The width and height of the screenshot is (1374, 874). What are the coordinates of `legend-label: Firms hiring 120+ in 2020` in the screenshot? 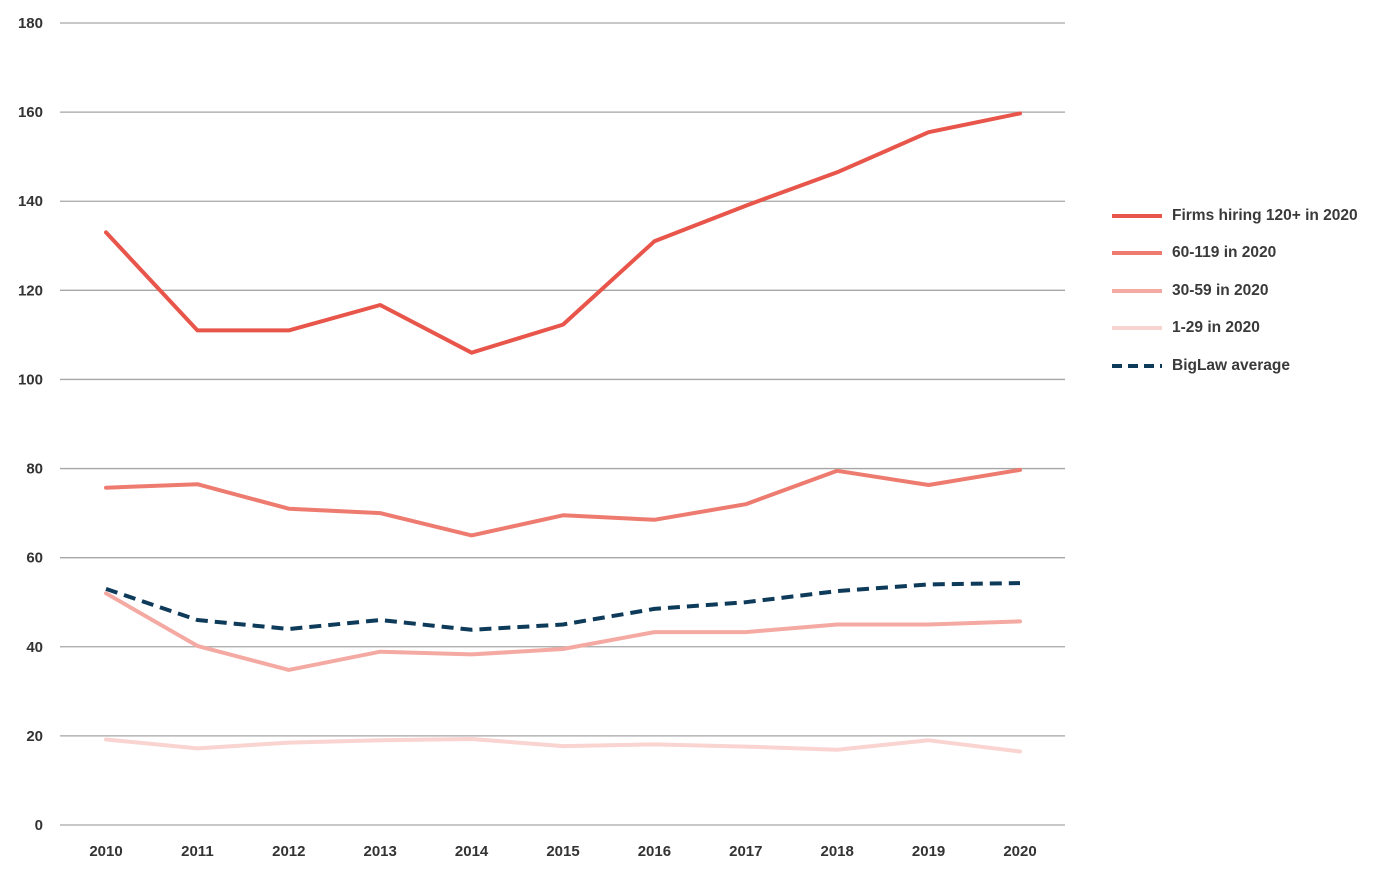 It's located at (1265, 215).